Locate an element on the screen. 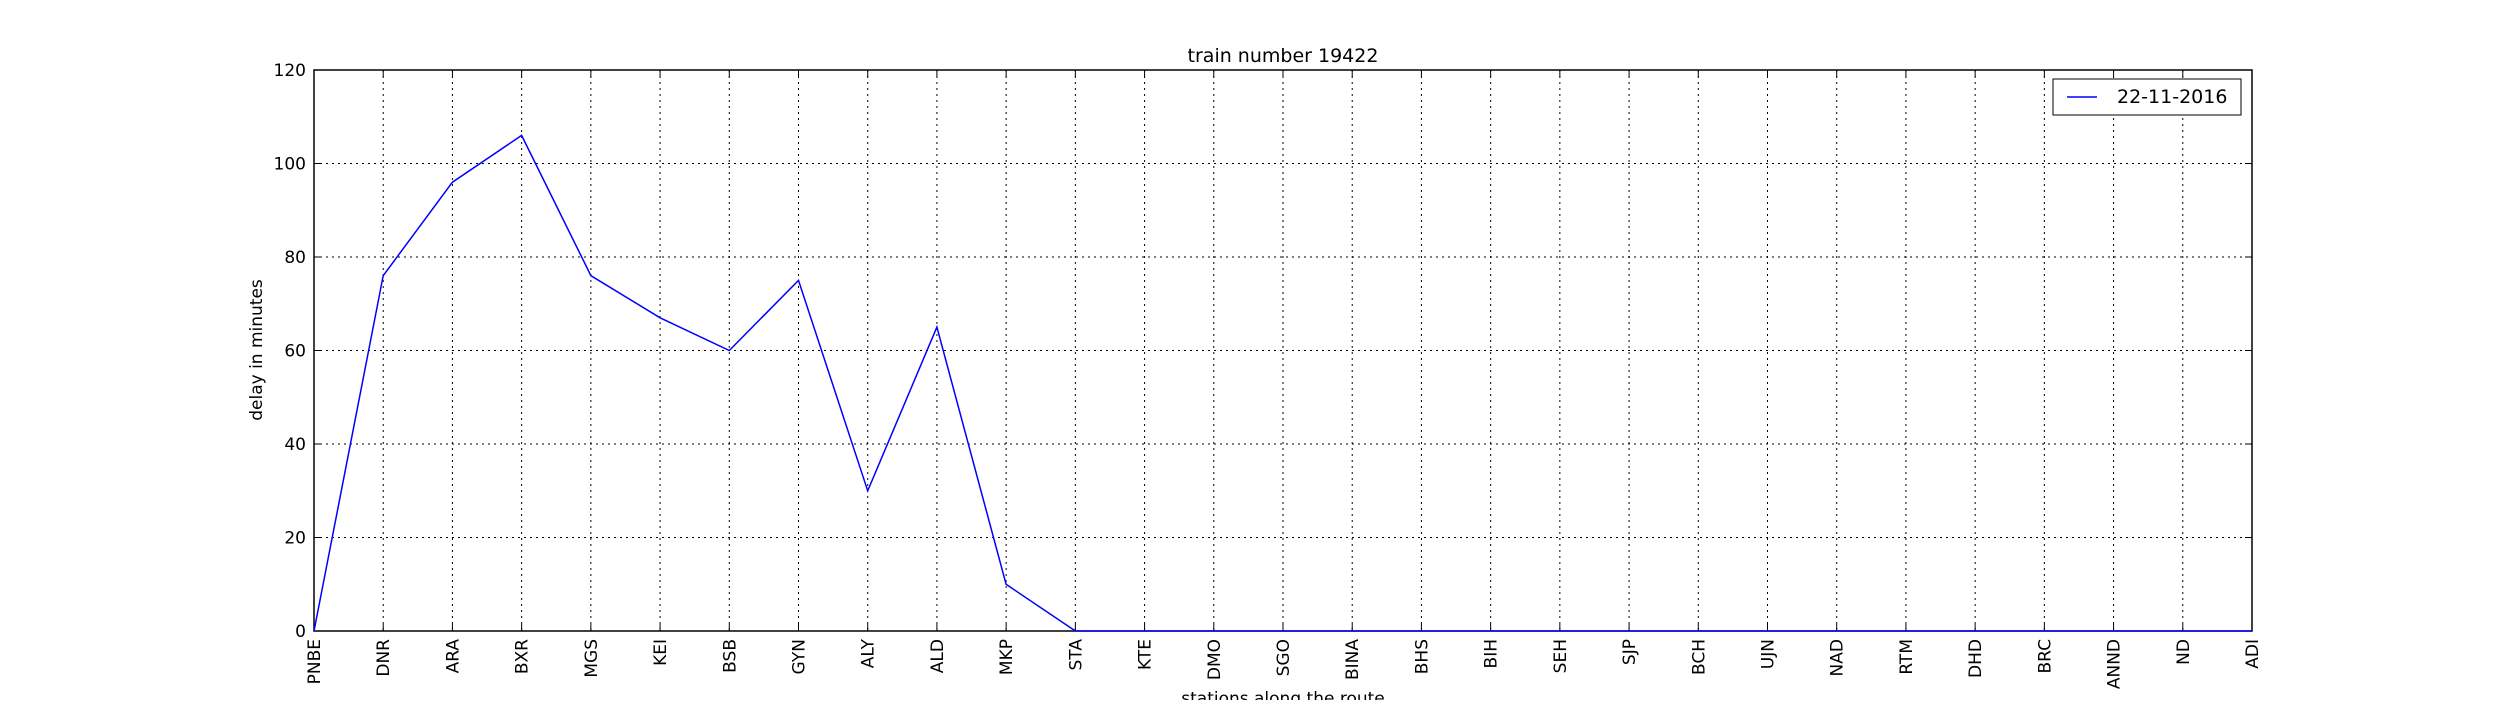 This screenshot has width=2500, height=705. x-tick-label: SGO is located at coordinates (1284, 657).